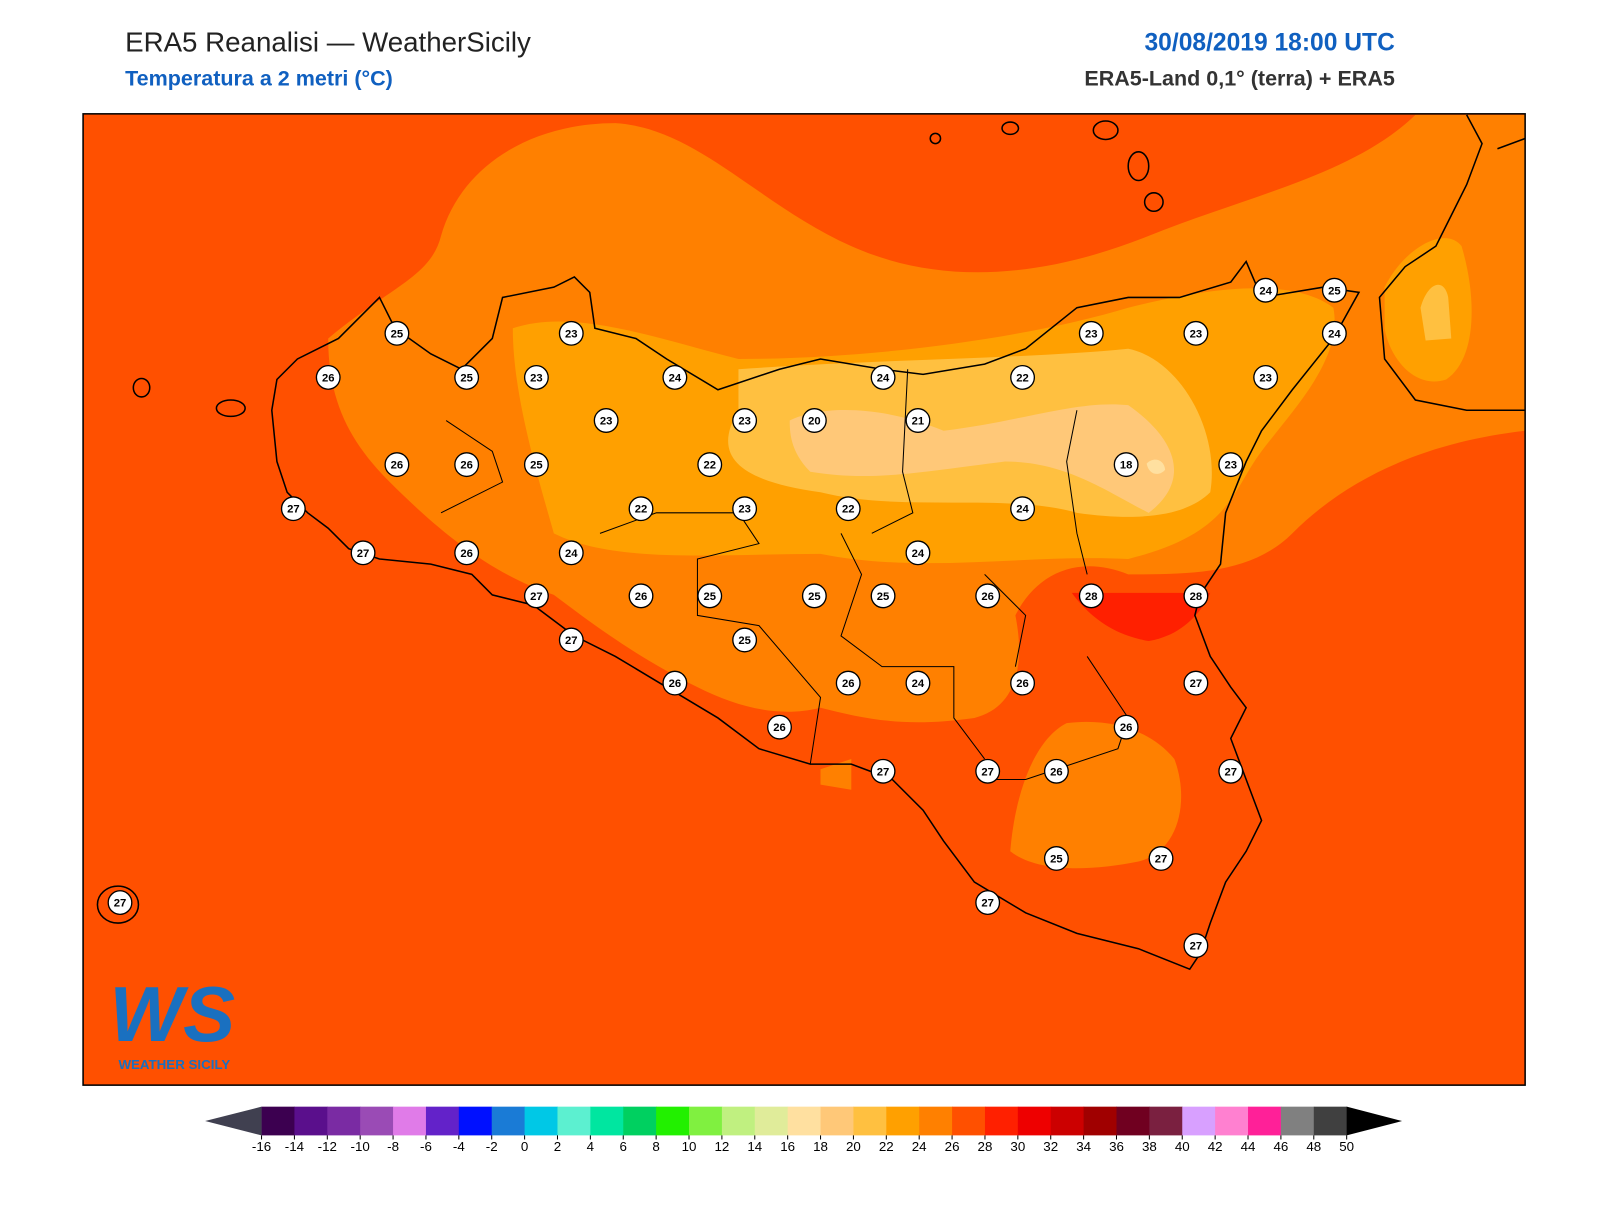  What do you see at coordinates (591, 1146) in the screenshot?
I see `colorbar-tick-label: 4` at bounding box center [591, 1146].